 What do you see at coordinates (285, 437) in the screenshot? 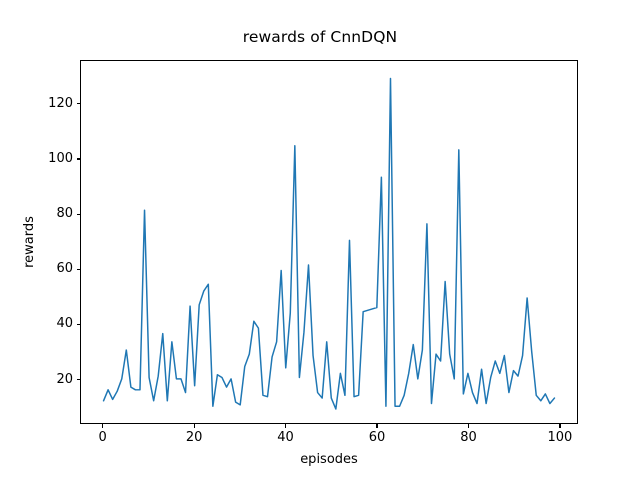
I see `x-tick-label: 40` at bounding box center [285, 437].